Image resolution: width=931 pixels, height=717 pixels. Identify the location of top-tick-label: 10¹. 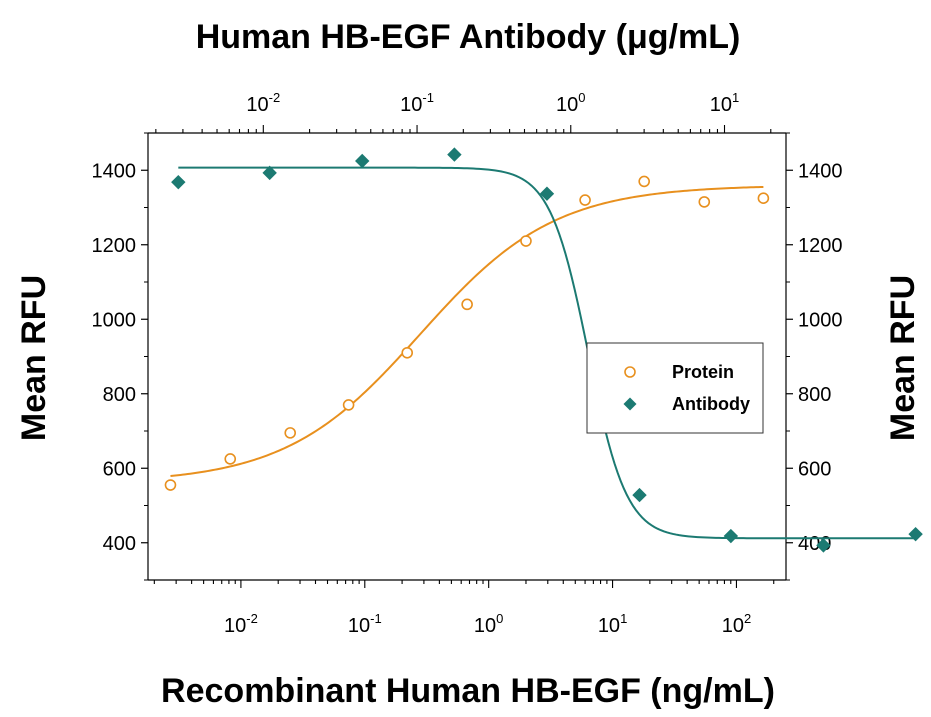
(724, 103).